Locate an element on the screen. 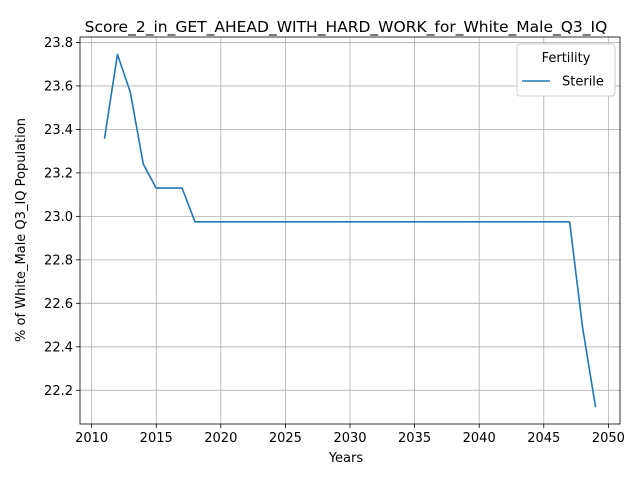  y-axis-ticks: 22.2 22.4 22.6 22.8 23.0 23.2 23.4 23.6 23.8 is located at coordinates (62, 217).